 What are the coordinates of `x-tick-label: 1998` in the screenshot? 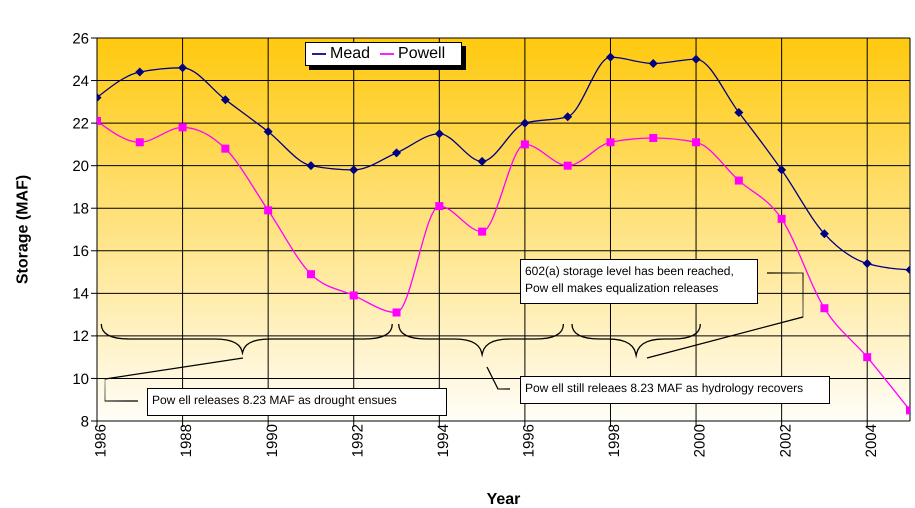 It's located at (615, 441).